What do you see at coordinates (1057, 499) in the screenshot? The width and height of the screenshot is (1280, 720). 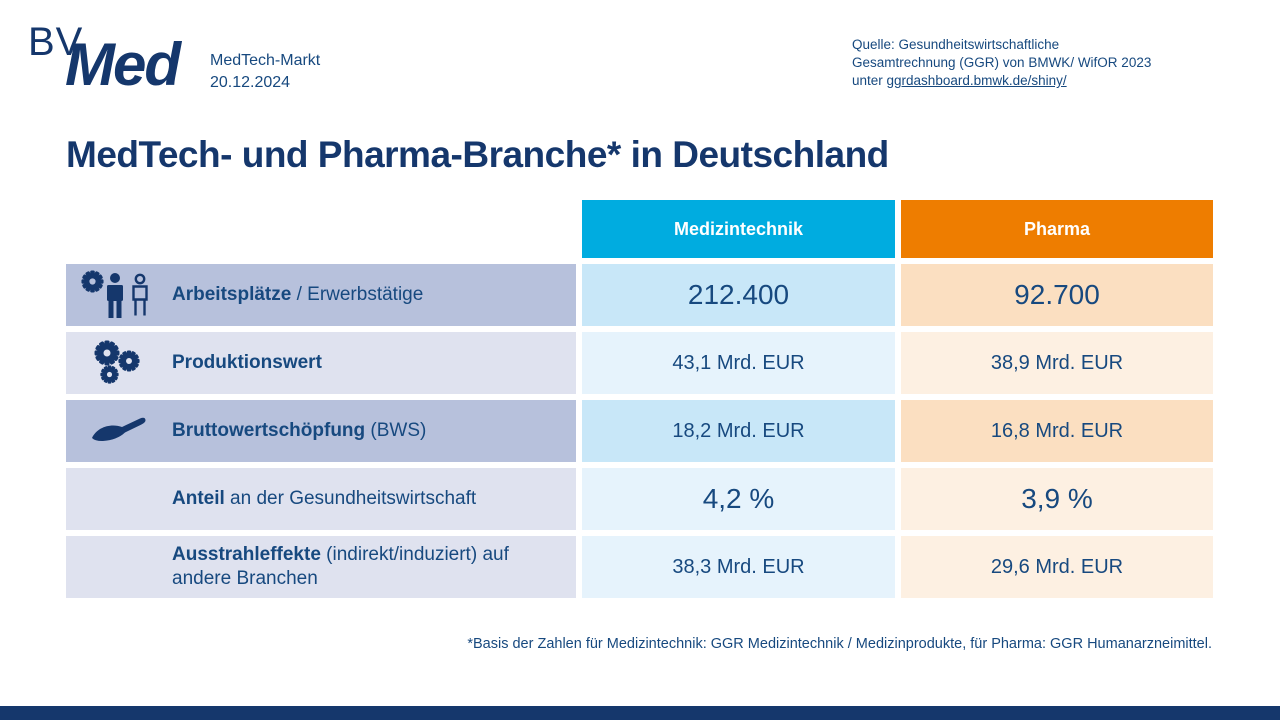 I see `value-pharma-anteil: 3,9 %` at bounding box center [1057, 499].